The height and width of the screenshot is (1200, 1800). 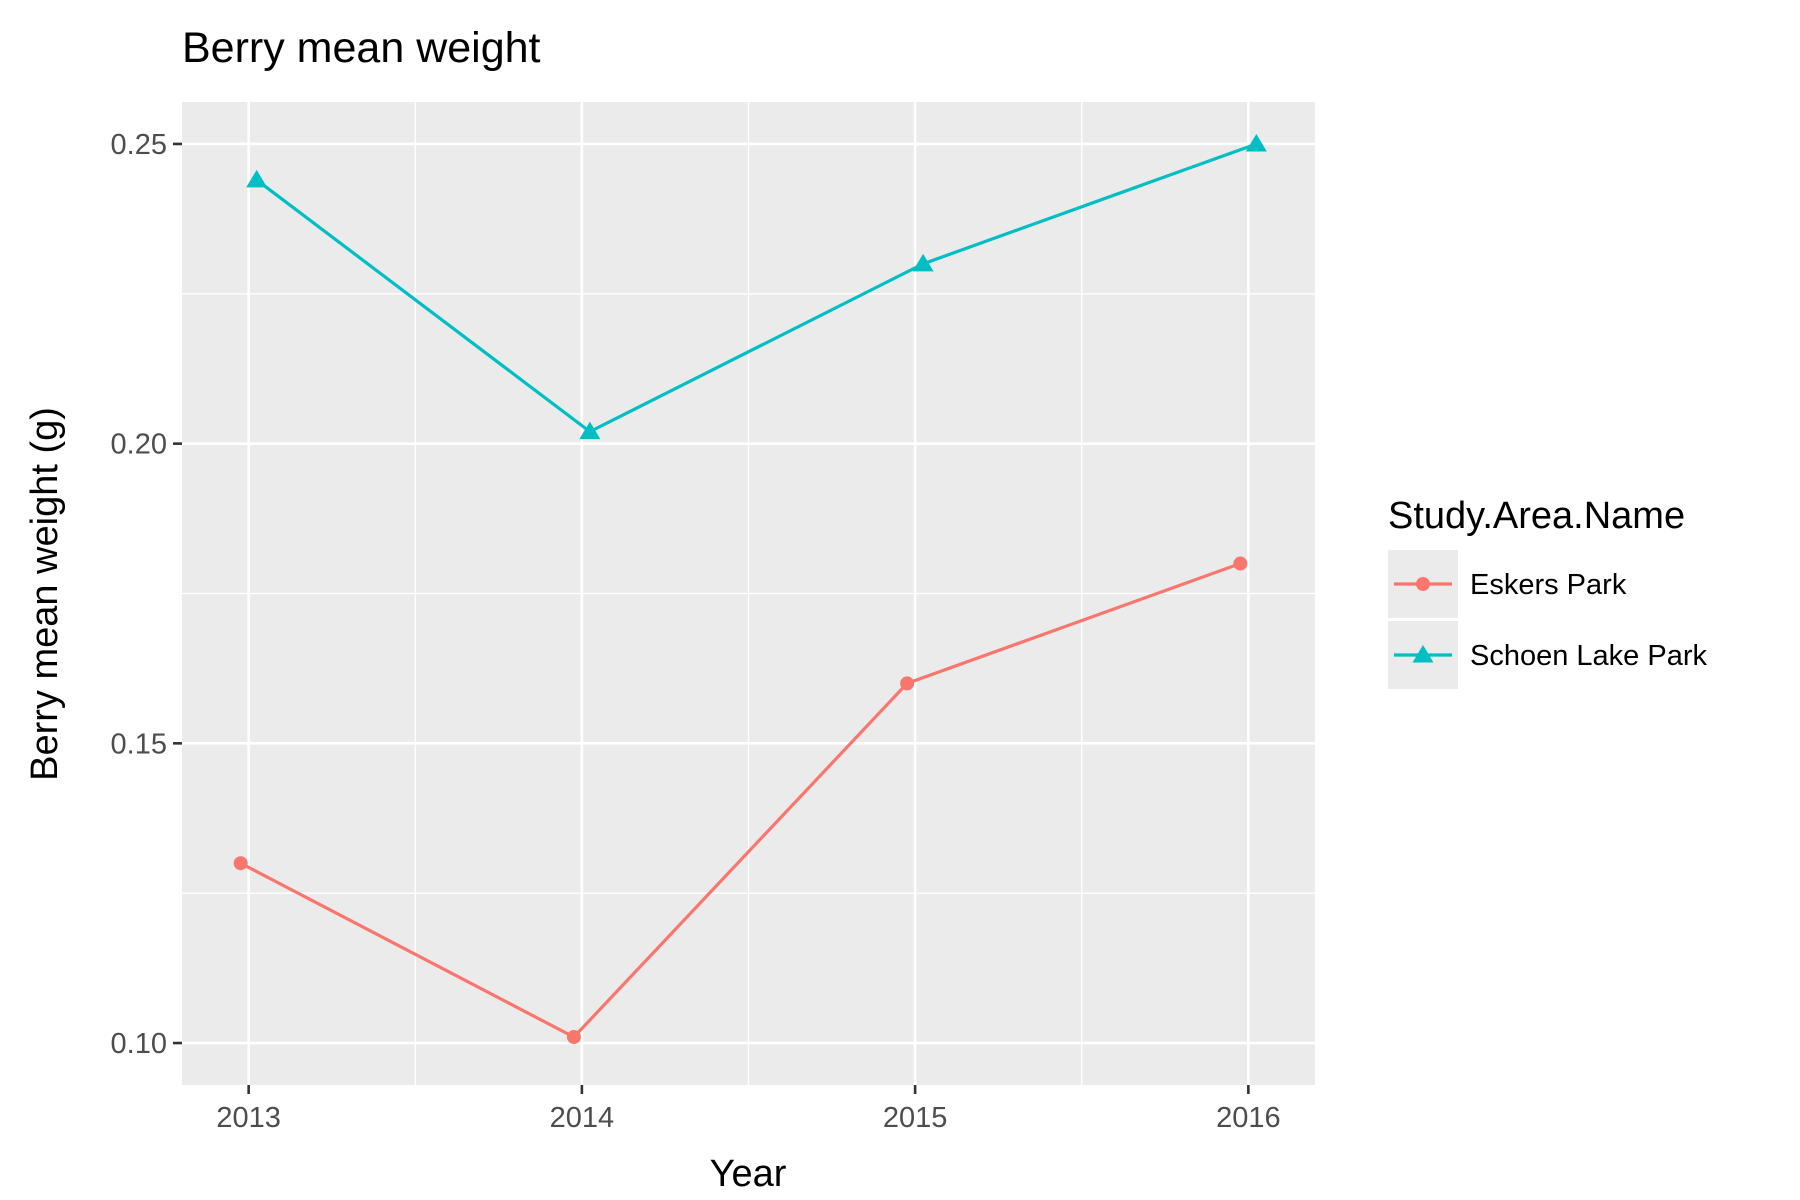 What do you see at coordinates (1423, 654) in the screenshot?
I see `legend-marker-schoen-lake-park` at bounding box center [1423, 654].